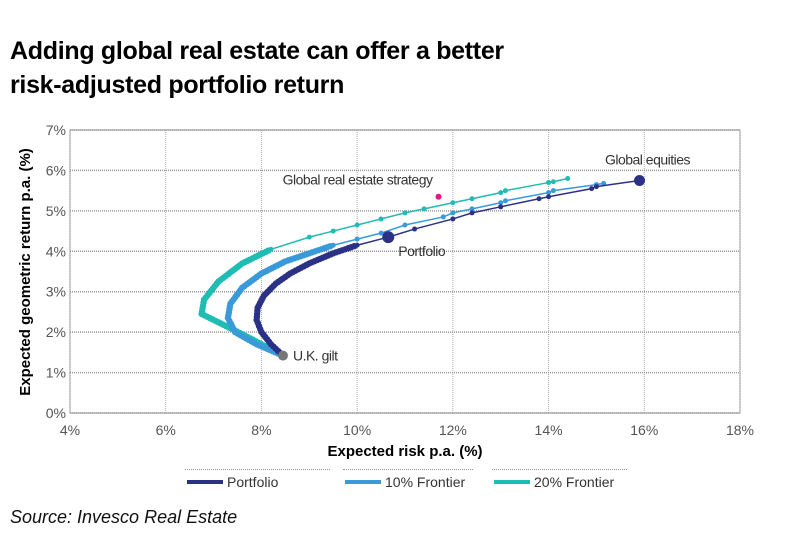  I want to click on x-tick-label: 12%, so click(453, 430).